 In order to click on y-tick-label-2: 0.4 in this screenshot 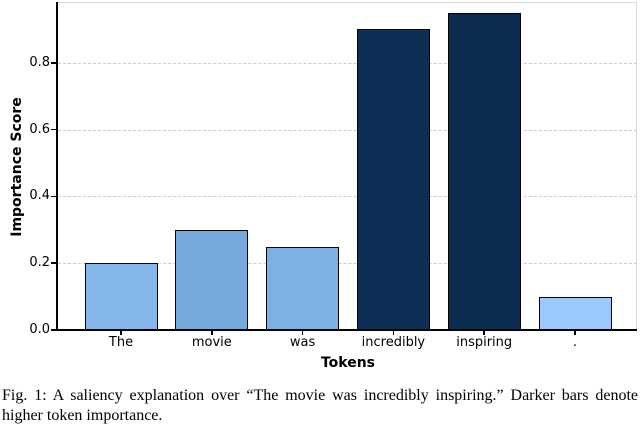, I will do `click(39, 196)`.